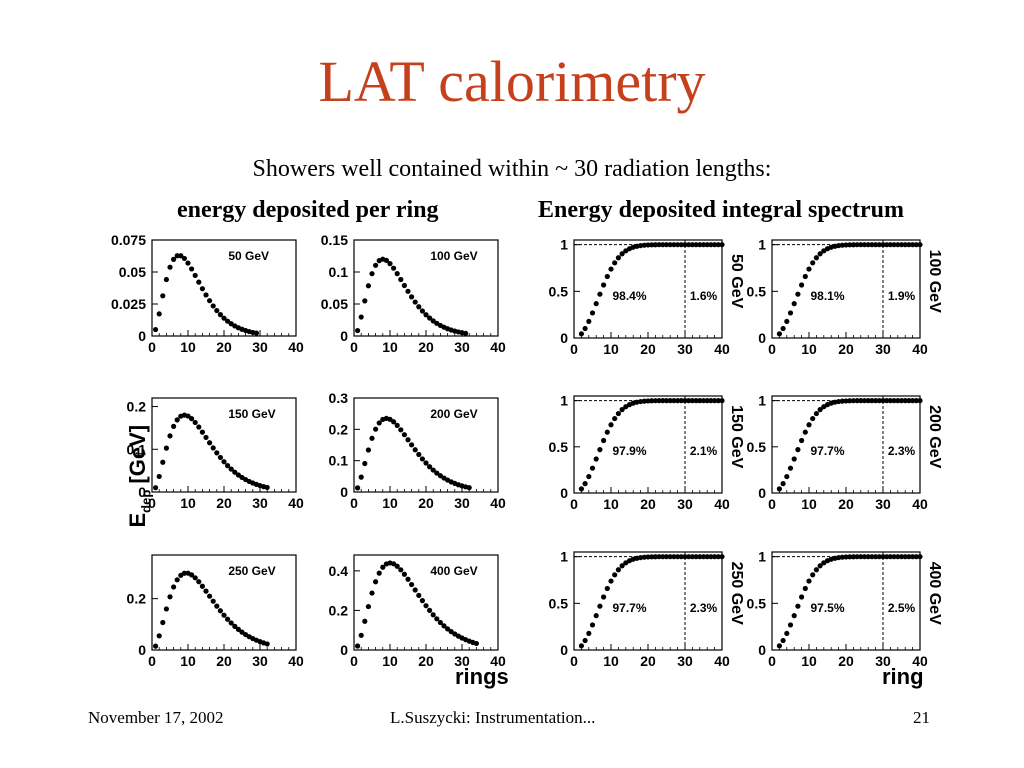  Describe the element at coordinates (215, 454) in the screenshot. I see `chart-2: 0 10 20 30 40 0 0.1 0.2 150 GeV` at that location.